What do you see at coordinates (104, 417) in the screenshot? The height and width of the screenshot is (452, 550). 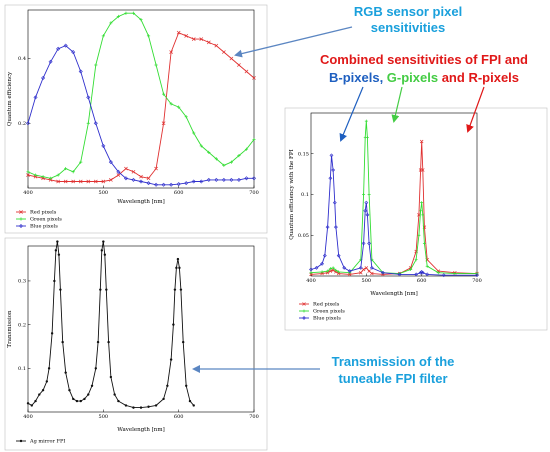 I see `x-tick-label: 500` at bounding box center [104, 417].